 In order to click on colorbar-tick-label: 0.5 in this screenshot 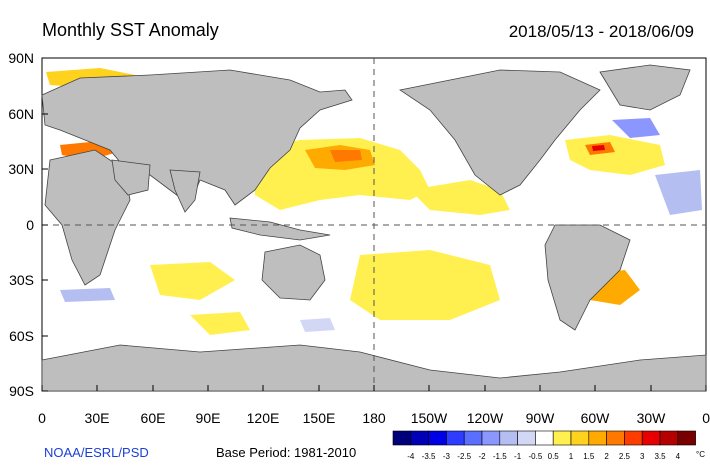, I will do `click(553, 456)`.